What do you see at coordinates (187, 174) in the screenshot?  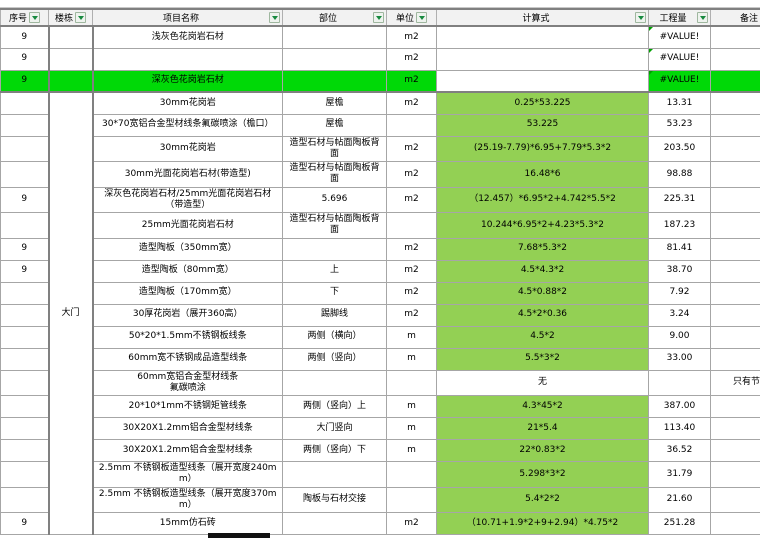 I see `cell-name: 30mm光面花岗岩石材(带造型)` at bounding box center [187, 174].